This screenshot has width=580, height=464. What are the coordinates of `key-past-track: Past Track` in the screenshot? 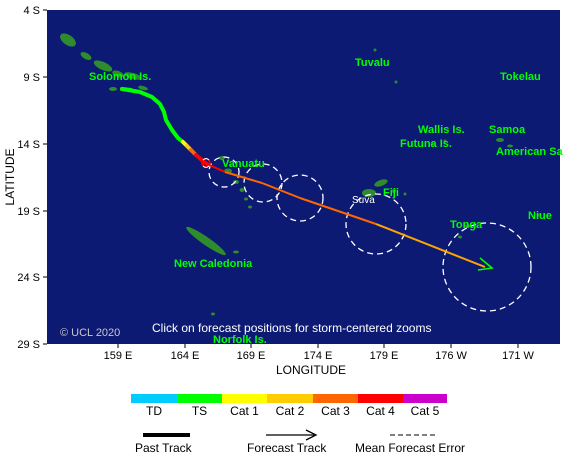 It's located at (163, 448).